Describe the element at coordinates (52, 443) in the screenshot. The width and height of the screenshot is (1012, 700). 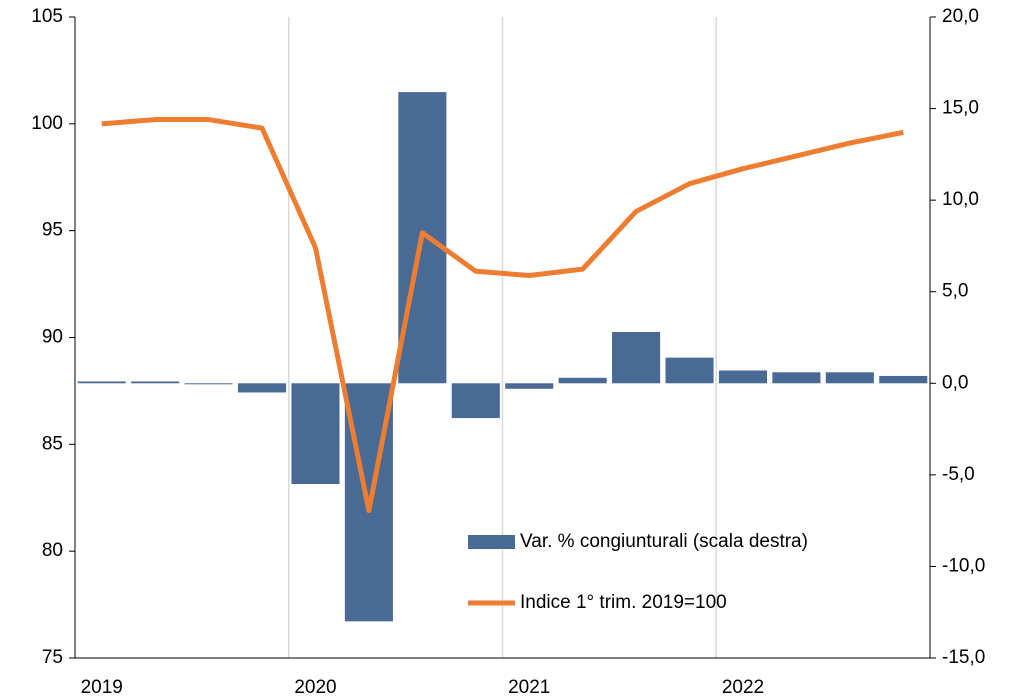
I see `y-tick-label: 85` at that location.